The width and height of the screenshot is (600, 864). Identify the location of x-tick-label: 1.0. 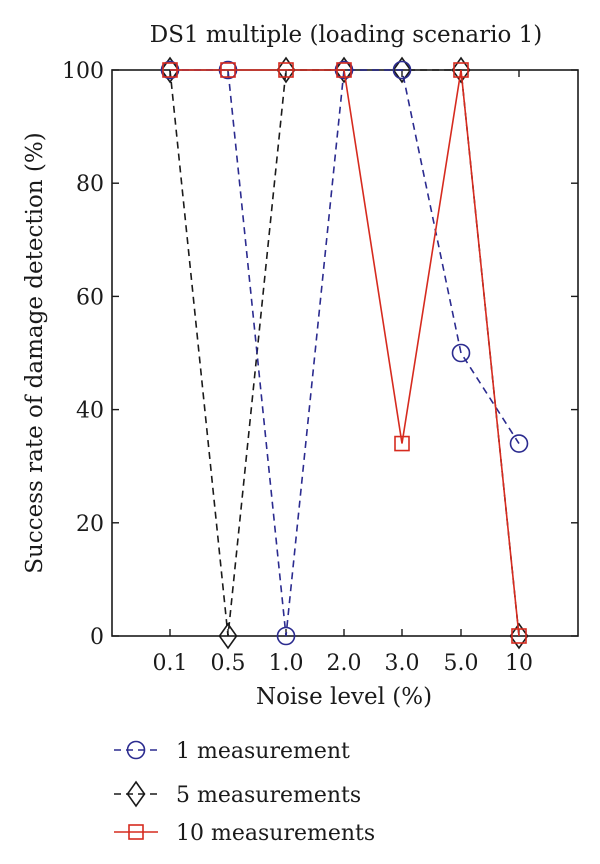
(286, 663).